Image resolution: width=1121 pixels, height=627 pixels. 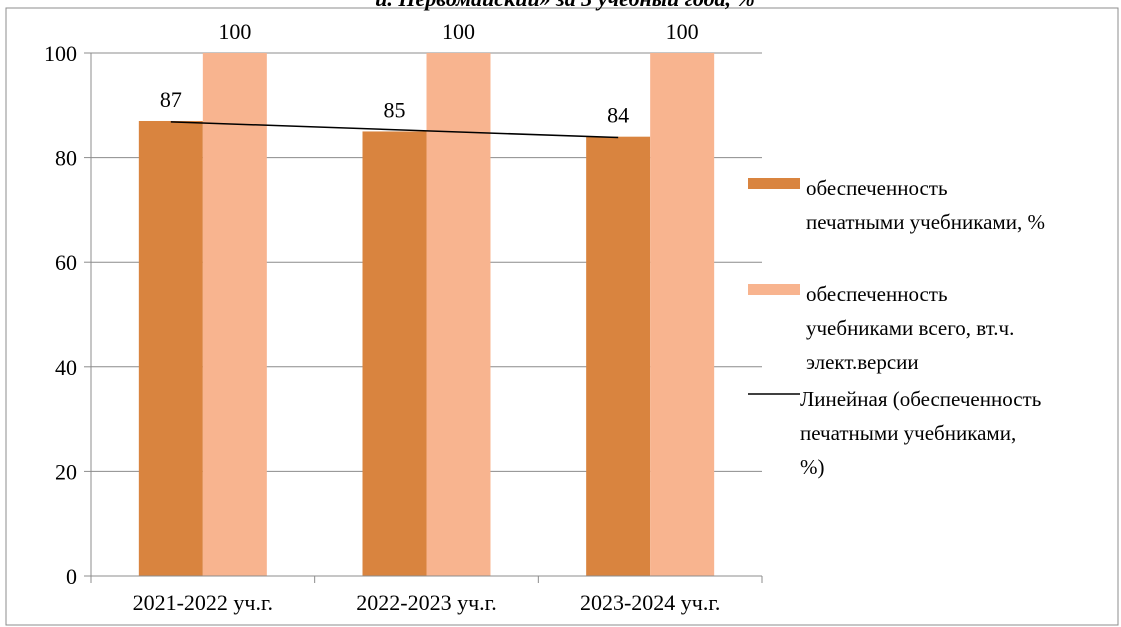 I want to click on chart-title: и. Первомайский» за 3 учебный года, %, so click(x=565, y=5).